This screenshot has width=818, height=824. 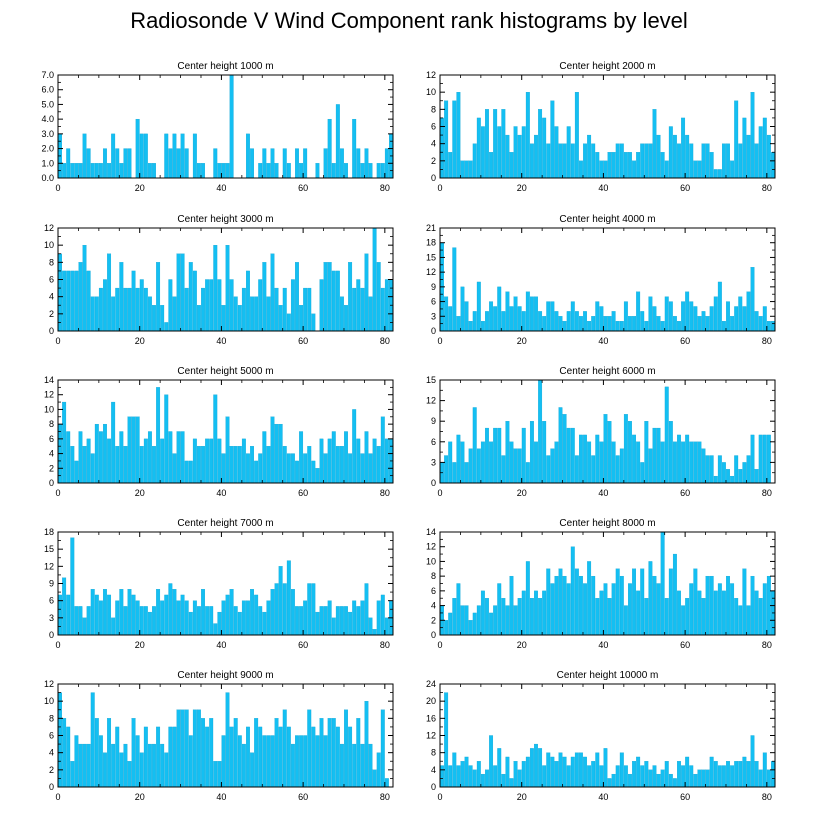 What do you see at coordinates (47, 149) in the screenshot?
I see `y-tick-label: 2.0` at bounding box center [47, 149].